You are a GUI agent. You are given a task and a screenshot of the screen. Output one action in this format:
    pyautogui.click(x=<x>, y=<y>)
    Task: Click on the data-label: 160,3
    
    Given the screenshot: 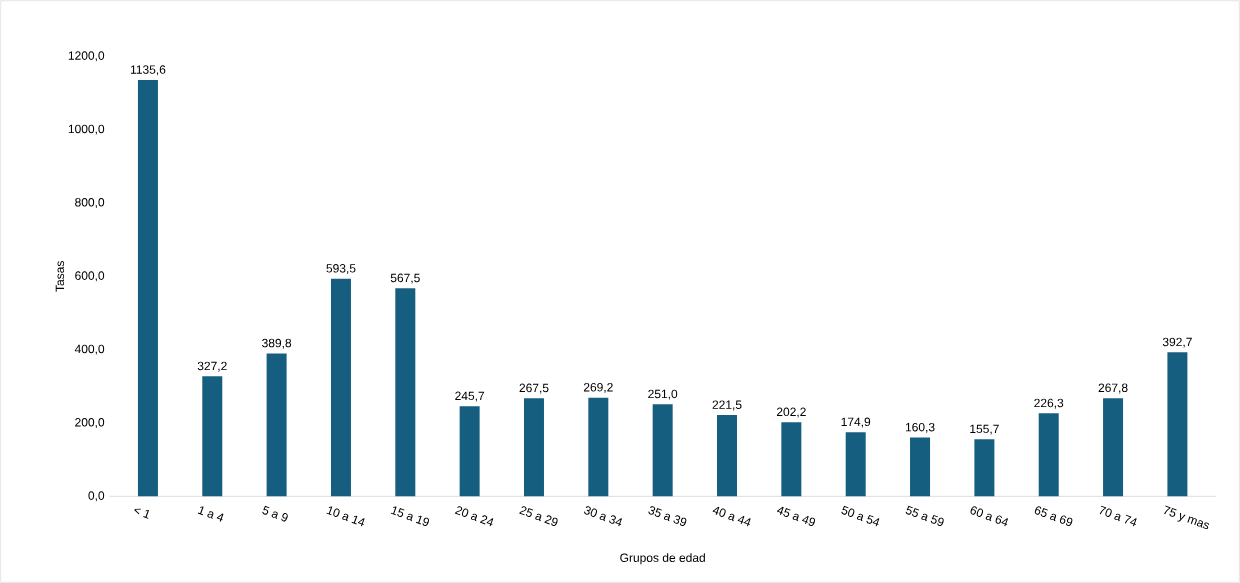 What is the action you would take?
    pyautogui.click(x=920, y=427)
    